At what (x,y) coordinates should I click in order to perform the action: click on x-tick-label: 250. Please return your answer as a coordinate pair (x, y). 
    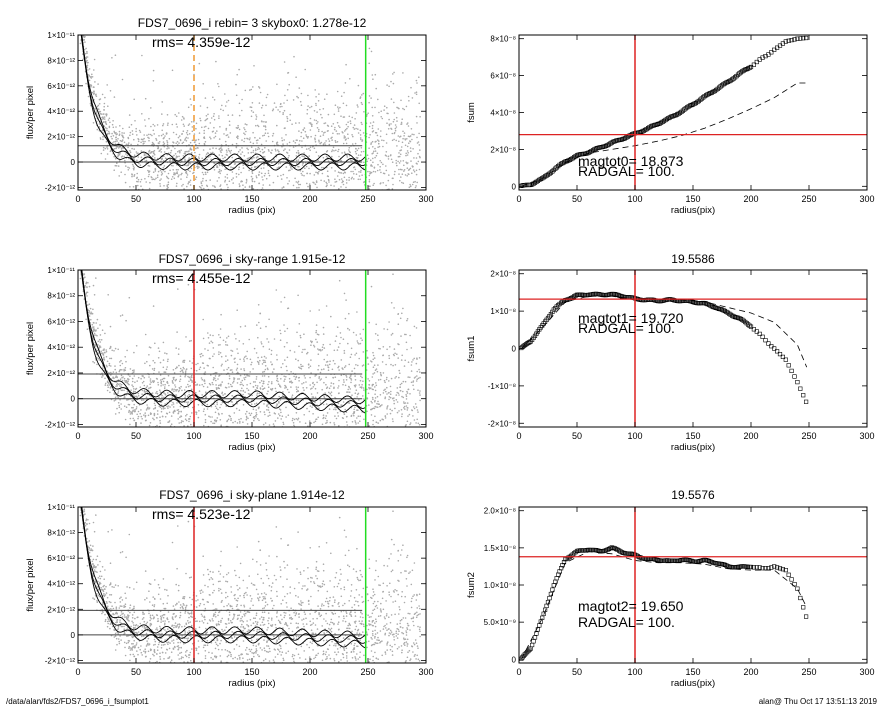
    Looking at the image, I should click on (808, 199).